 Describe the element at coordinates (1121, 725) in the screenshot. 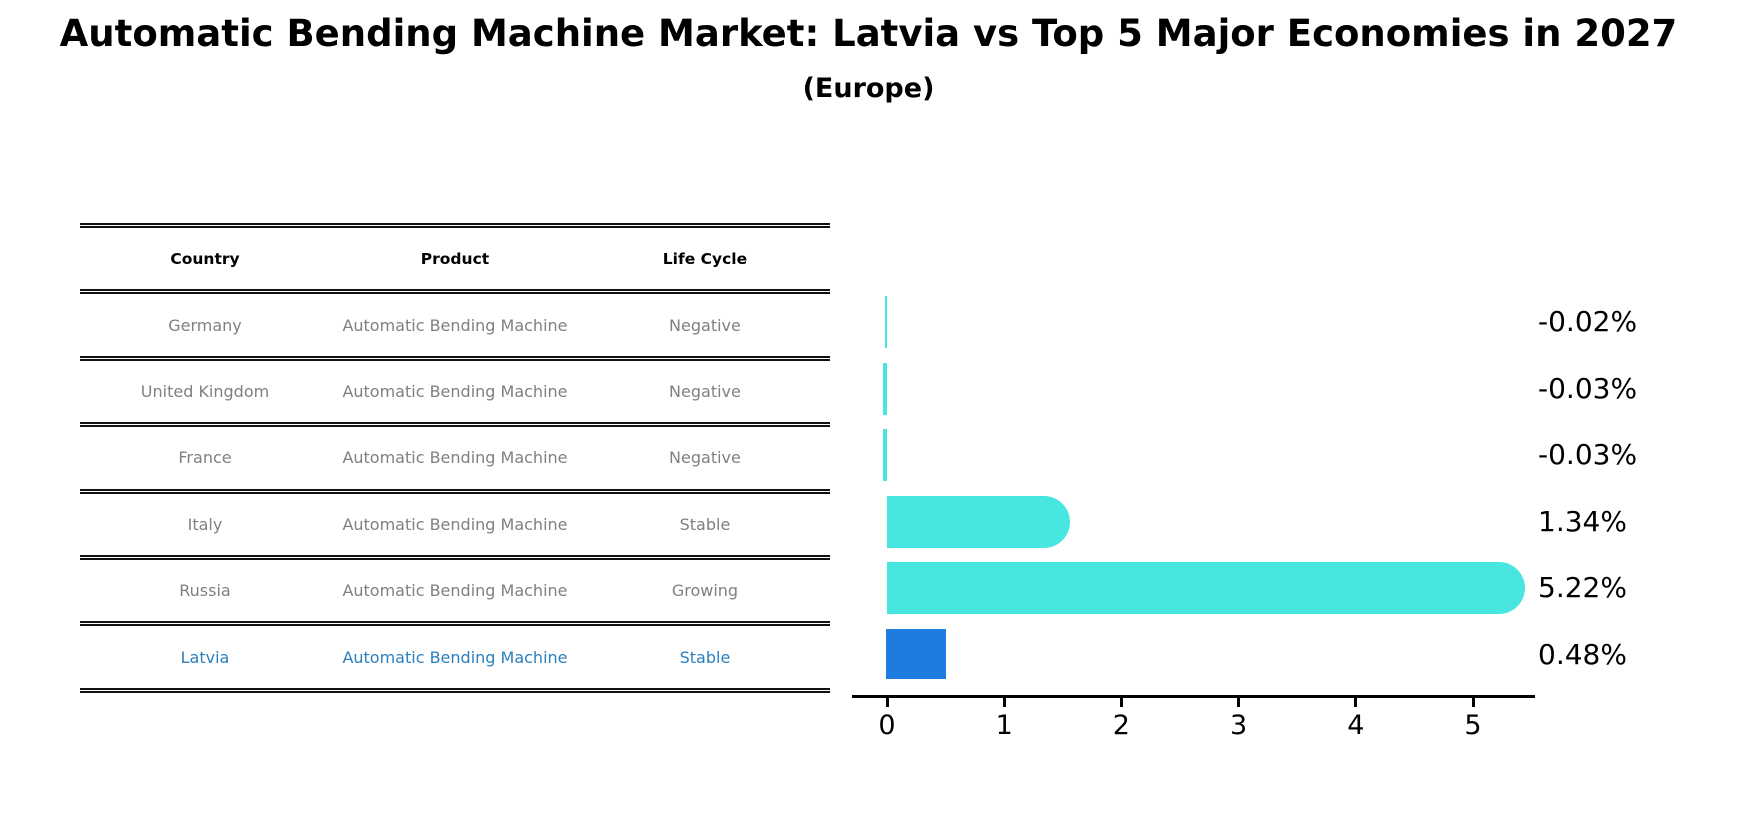

I see `x-axis-ticklabel: 2` at that location.